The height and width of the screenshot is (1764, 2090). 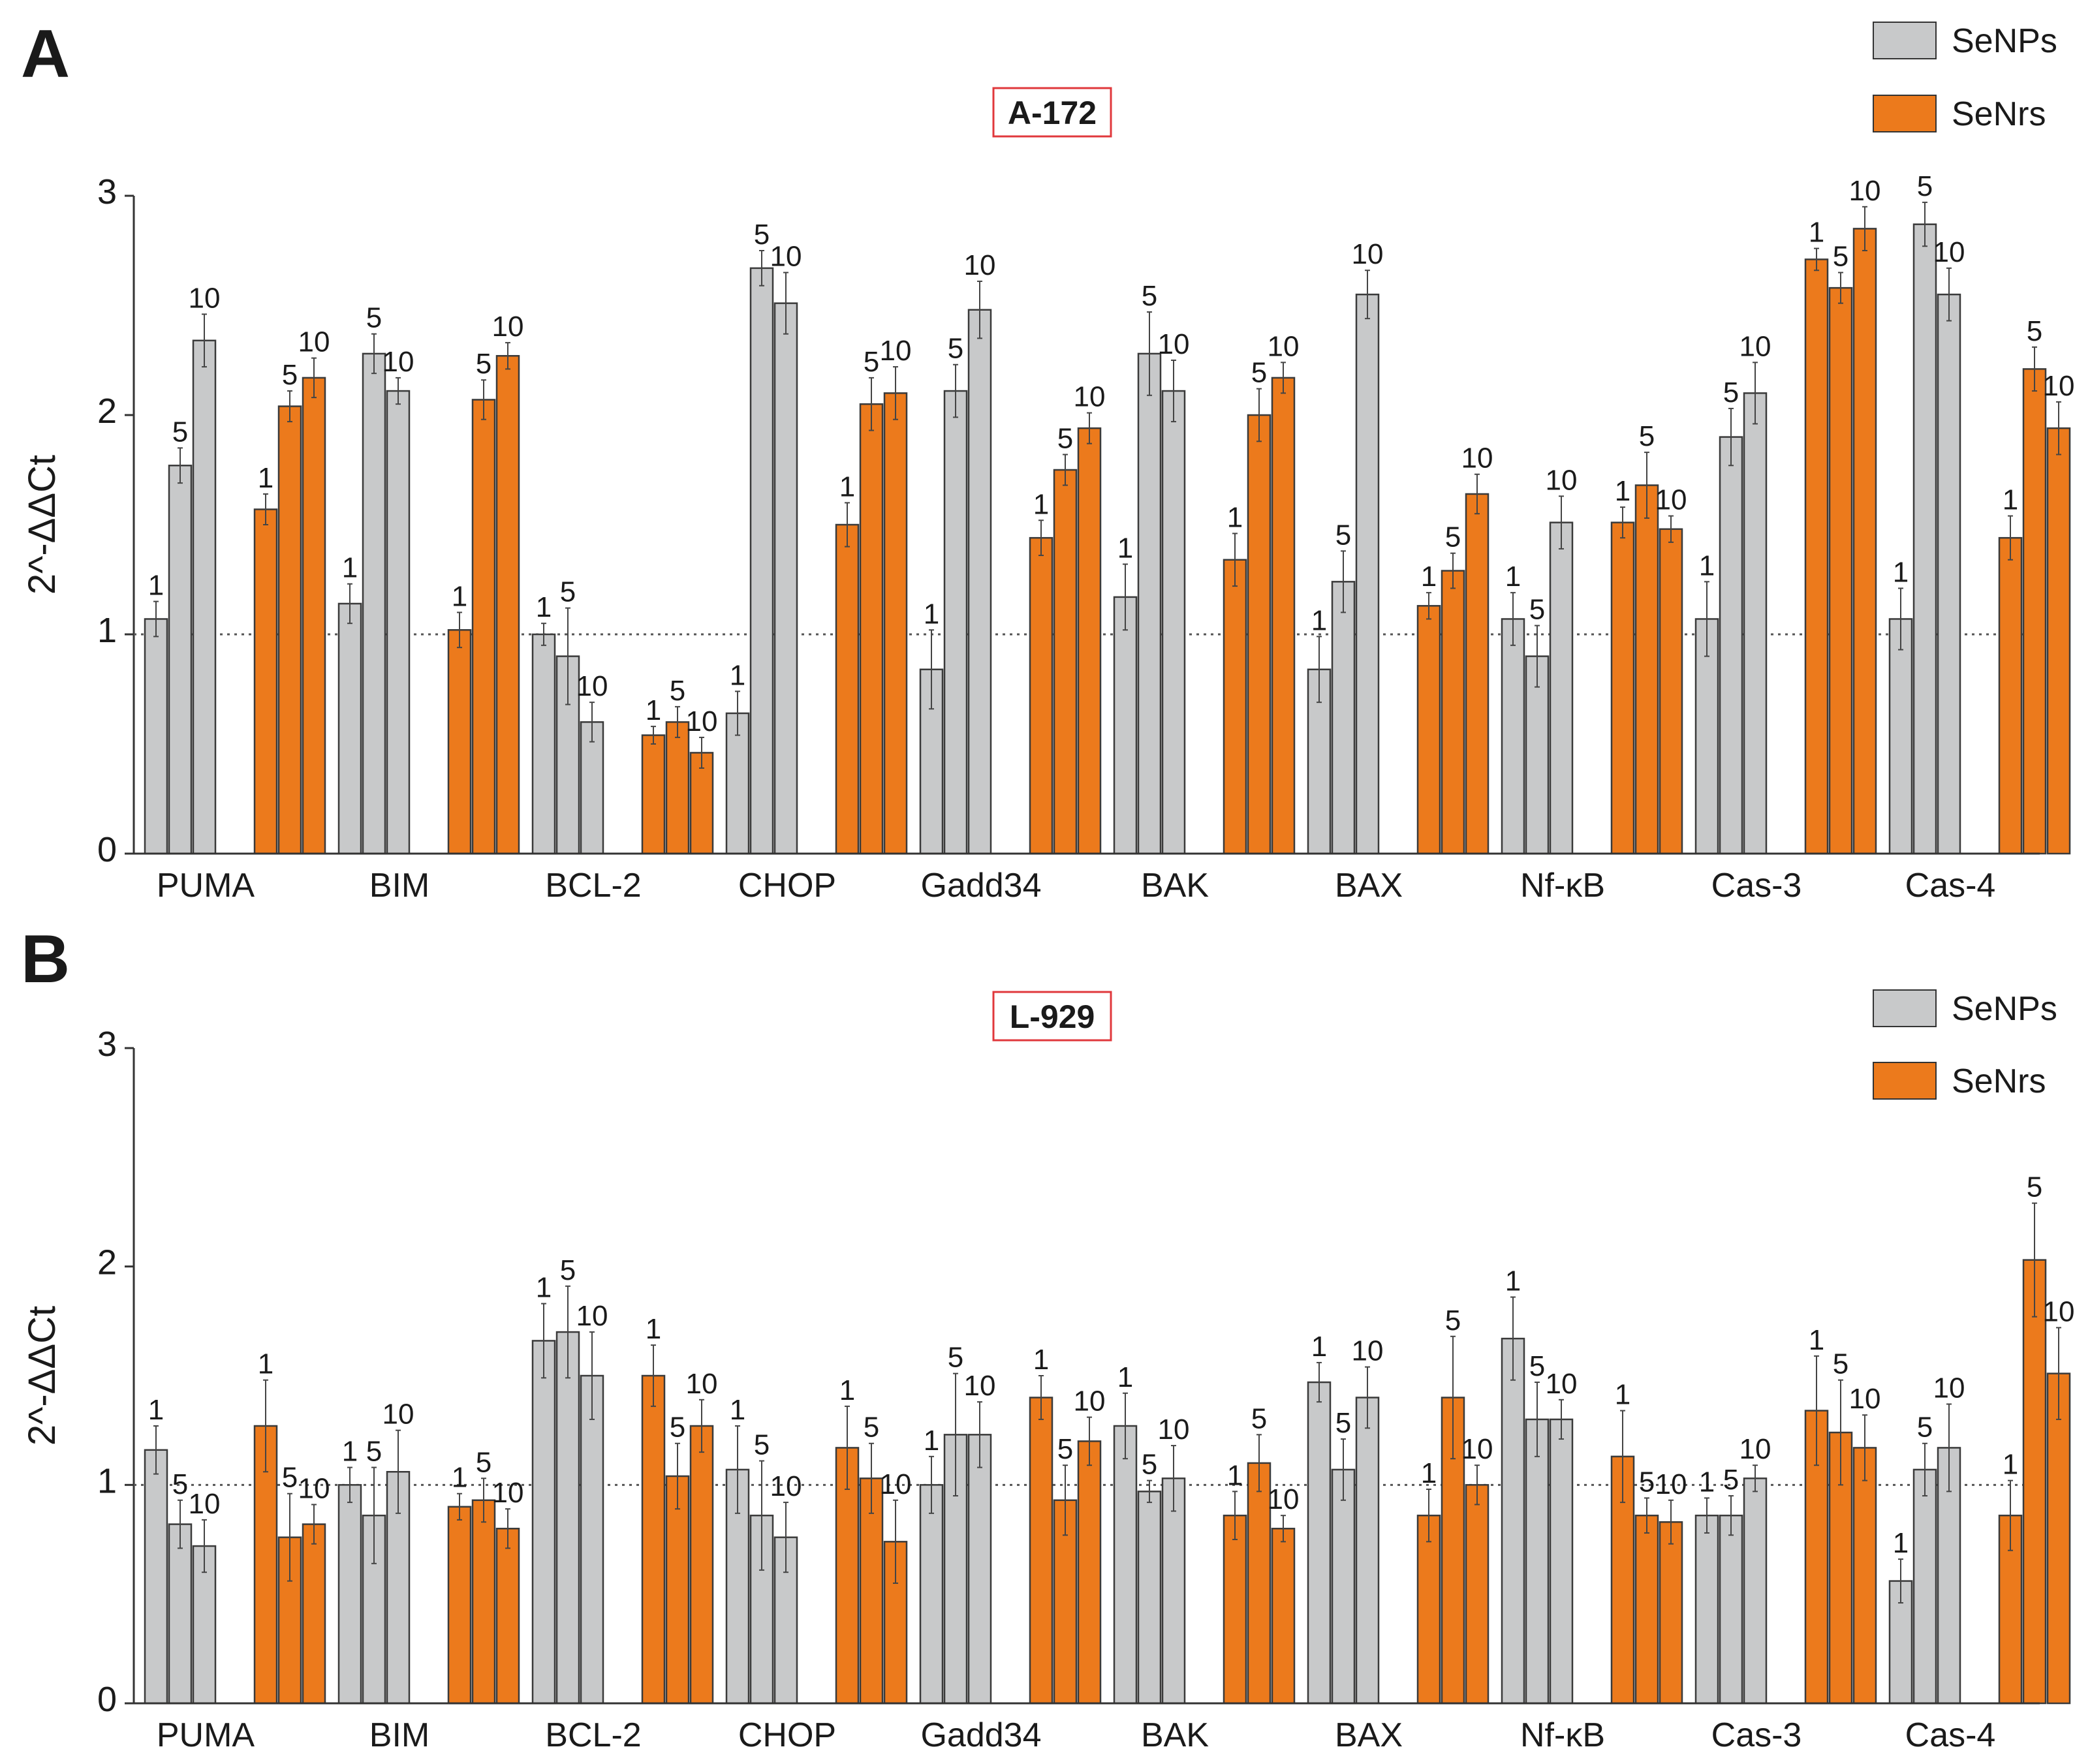 What do you see at coordinates (46, 54) in the screenshot?
I see `panel-letter: A` at bounding box center [46, 54].